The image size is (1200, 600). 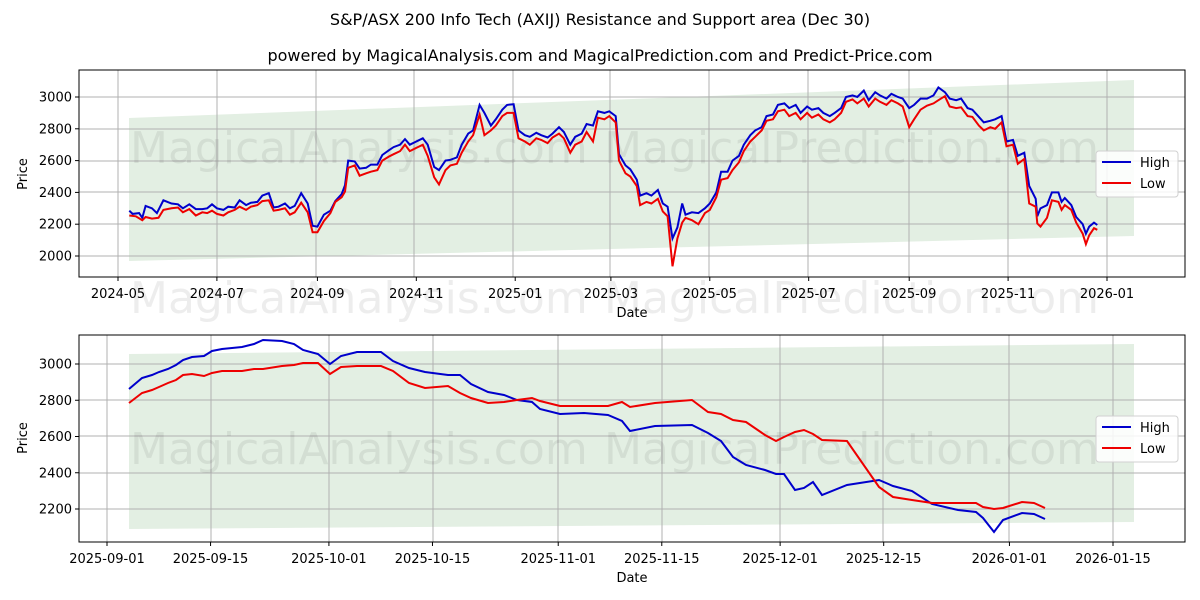 I want to click on top-x-tick-label: 2024-05, so click(x=118, y=294).